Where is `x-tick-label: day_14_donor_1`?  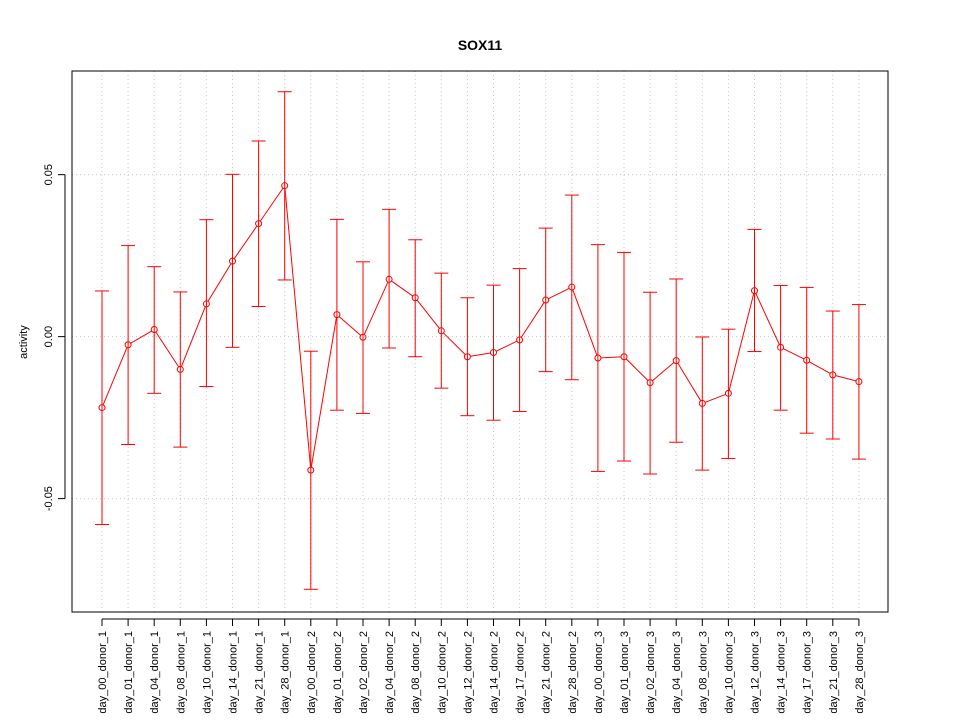
x-tick-label: day_14_donor_1 is located at coordinates (234, 672).